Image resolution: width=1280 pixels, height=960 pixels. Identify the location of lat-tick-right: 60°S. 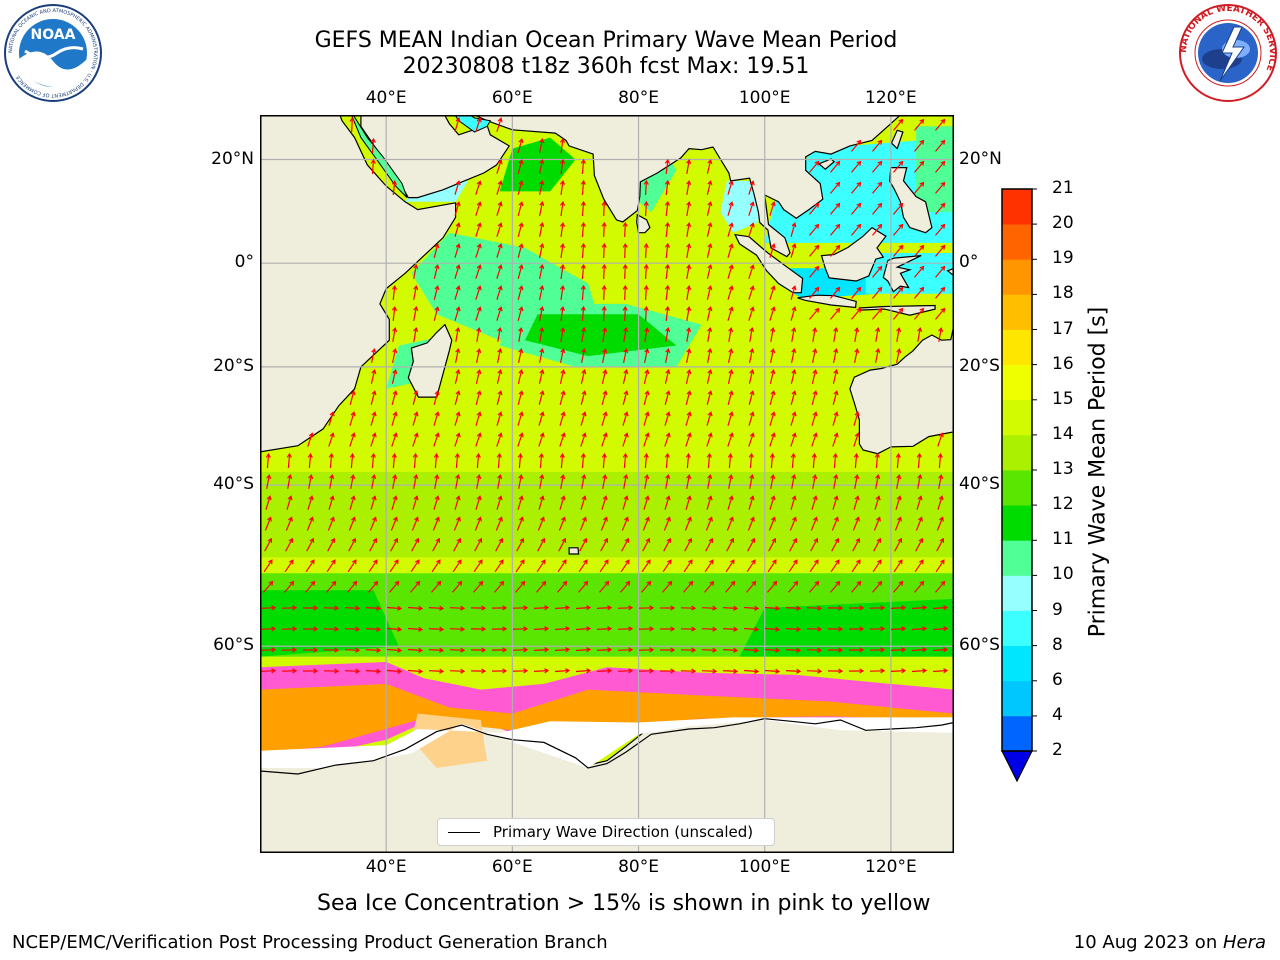
(979, 645).